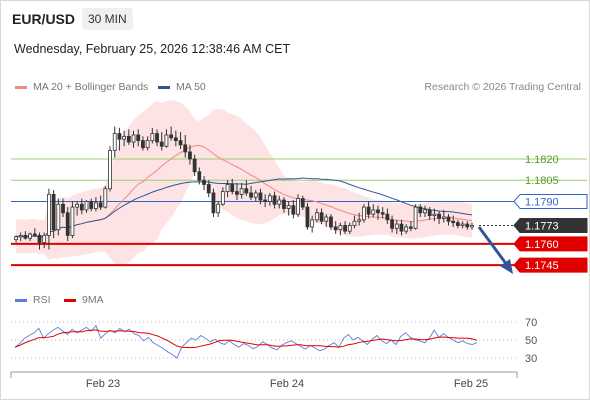 The height and width of the screenshot is (400, 590). I want to click on legend-ma50-label: MA 50, so click(191, 87).